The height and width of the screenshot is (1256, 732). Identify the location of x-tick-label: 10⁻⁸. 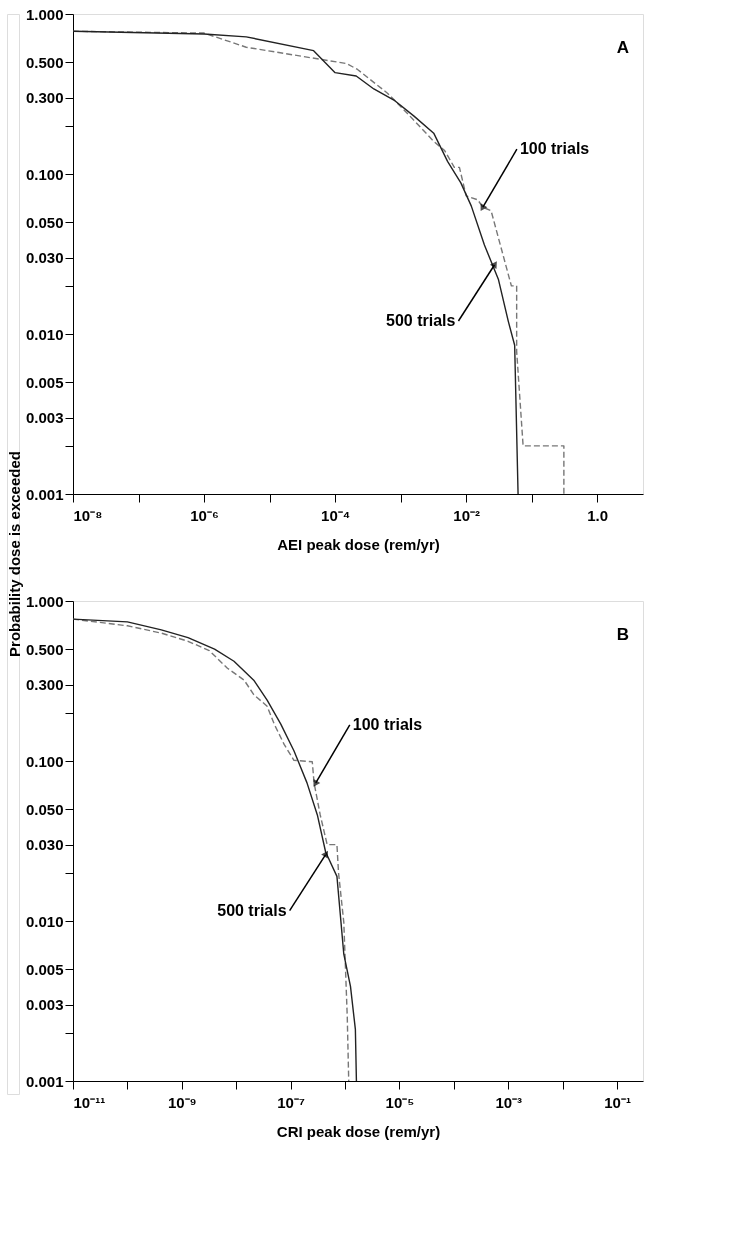
(88, 515).